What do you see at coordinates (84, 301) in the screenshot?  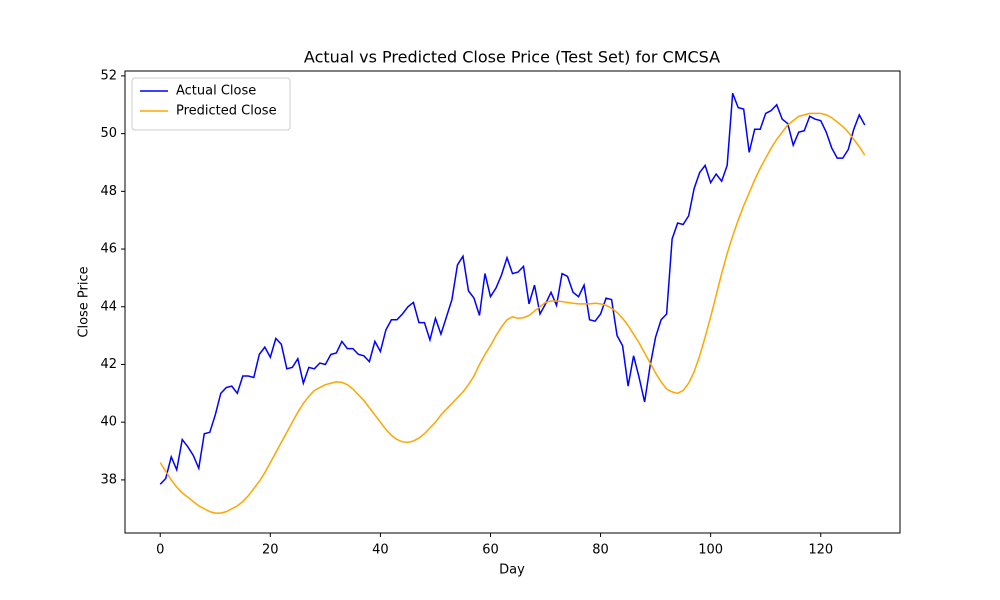 I see `y-axis-label: Close Price` at bounding box center [84, 301].